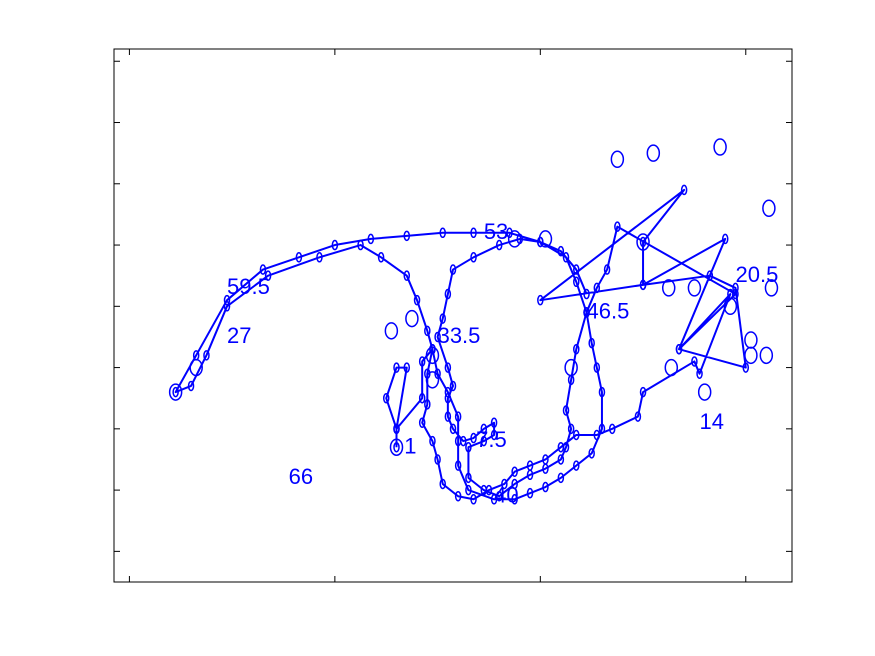 The width and height of the screenshot is (875, 656). What do you see at coordinates (248, 286) in the screenshot?
I see `annotation-label-9: 59.5` at bounding box center [248, 286].